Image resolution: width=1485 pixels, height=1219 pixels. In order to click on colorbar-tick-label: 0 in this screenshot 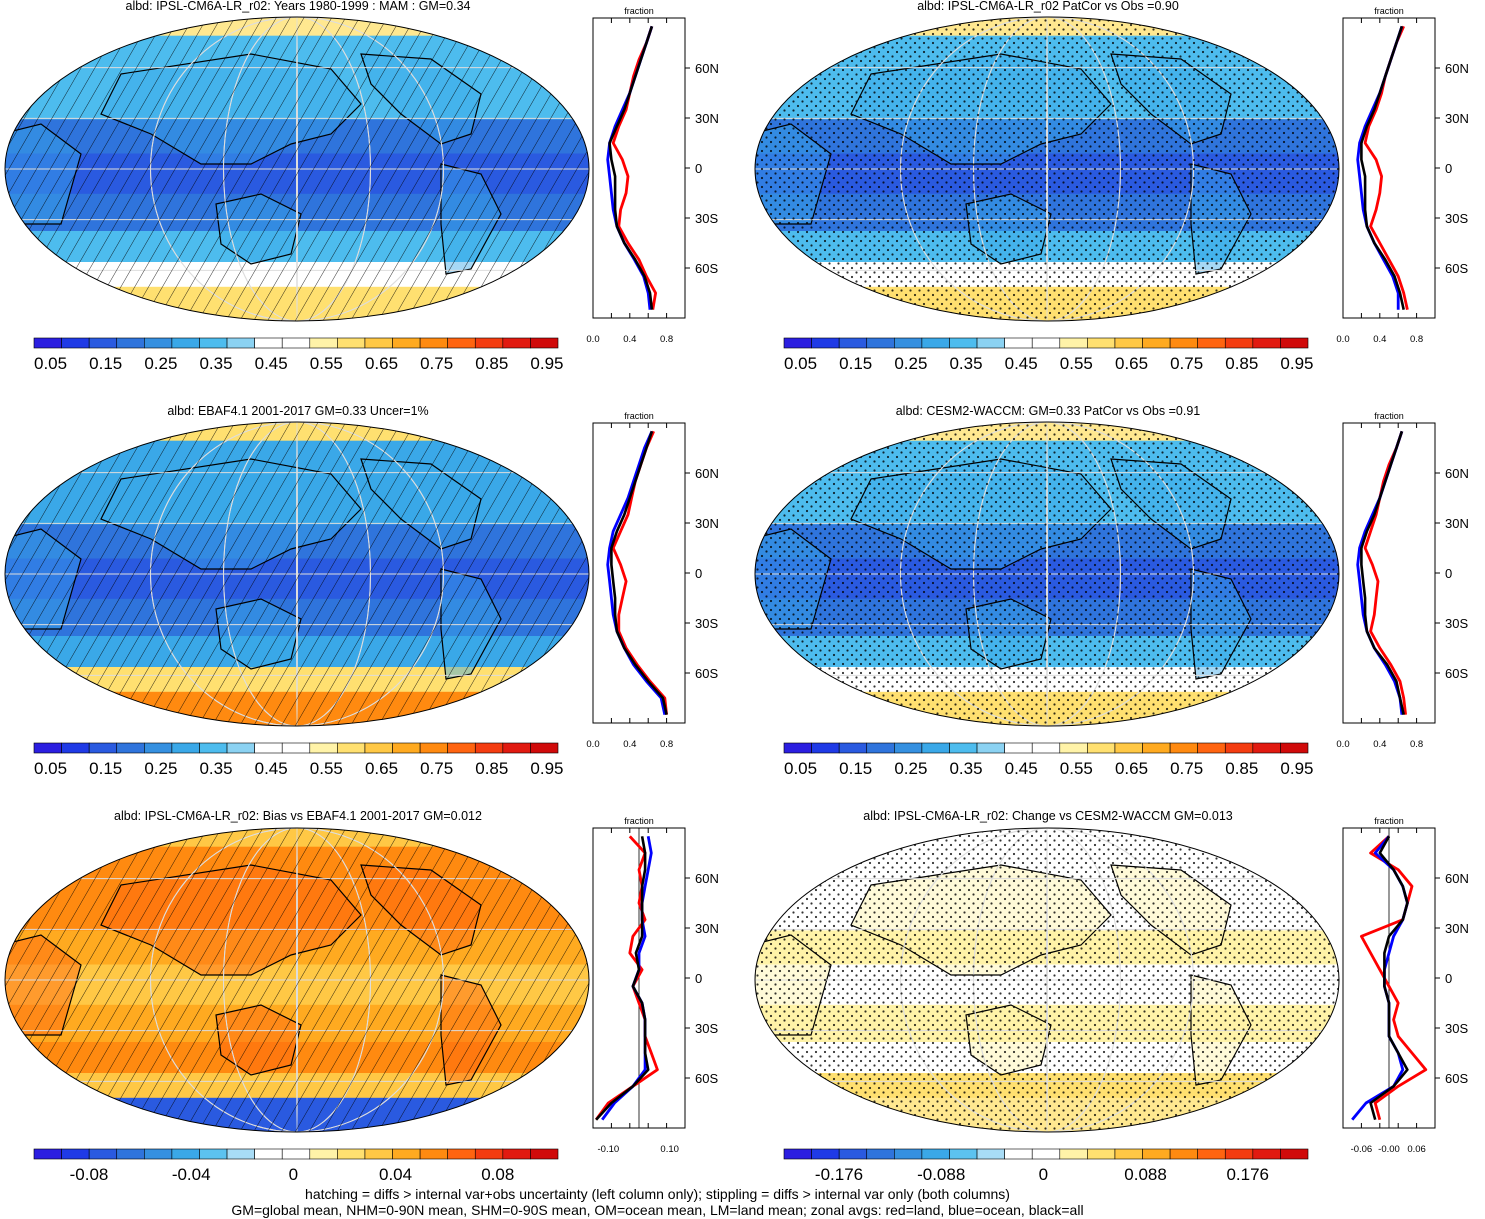, I will do `click(293, 1174)`.